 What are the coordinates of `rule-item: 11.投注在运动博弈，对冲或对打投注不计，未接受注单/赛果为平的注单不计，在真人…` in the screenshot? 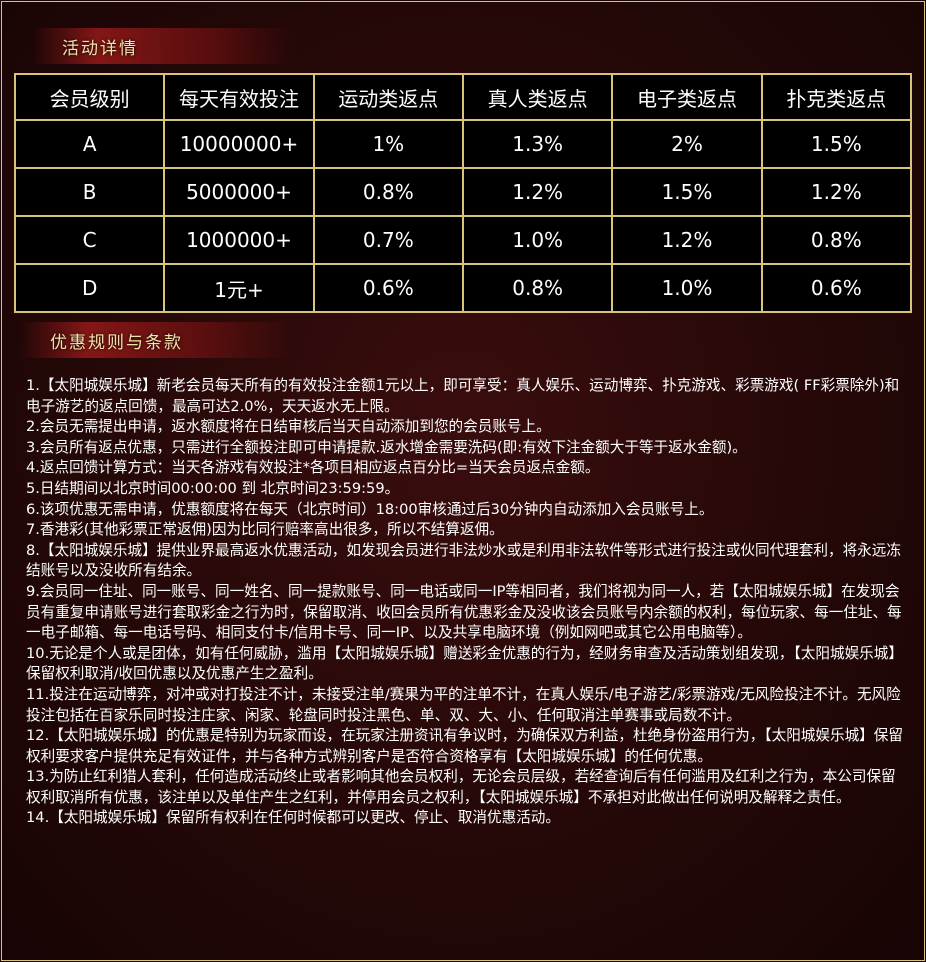 It's located at (463, 704).